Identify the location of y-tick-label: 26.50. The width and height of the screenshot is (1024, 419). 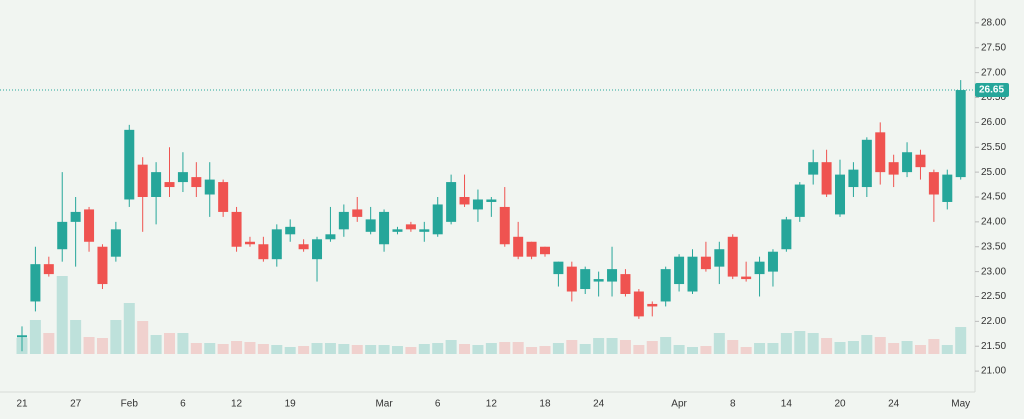
(993, 97).